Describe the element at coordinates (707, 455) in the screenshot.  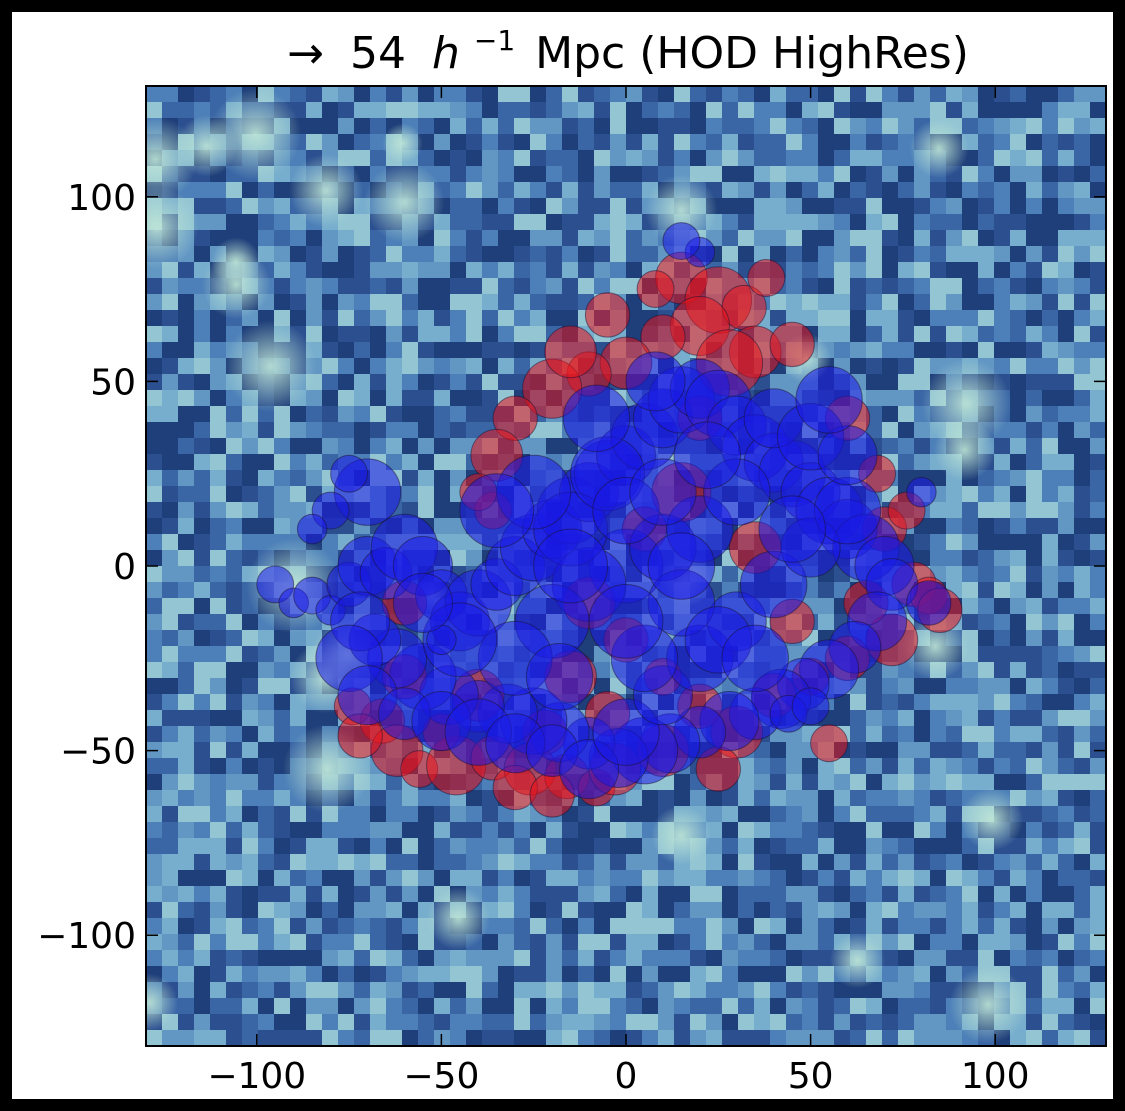
I see `data-point` at that location.